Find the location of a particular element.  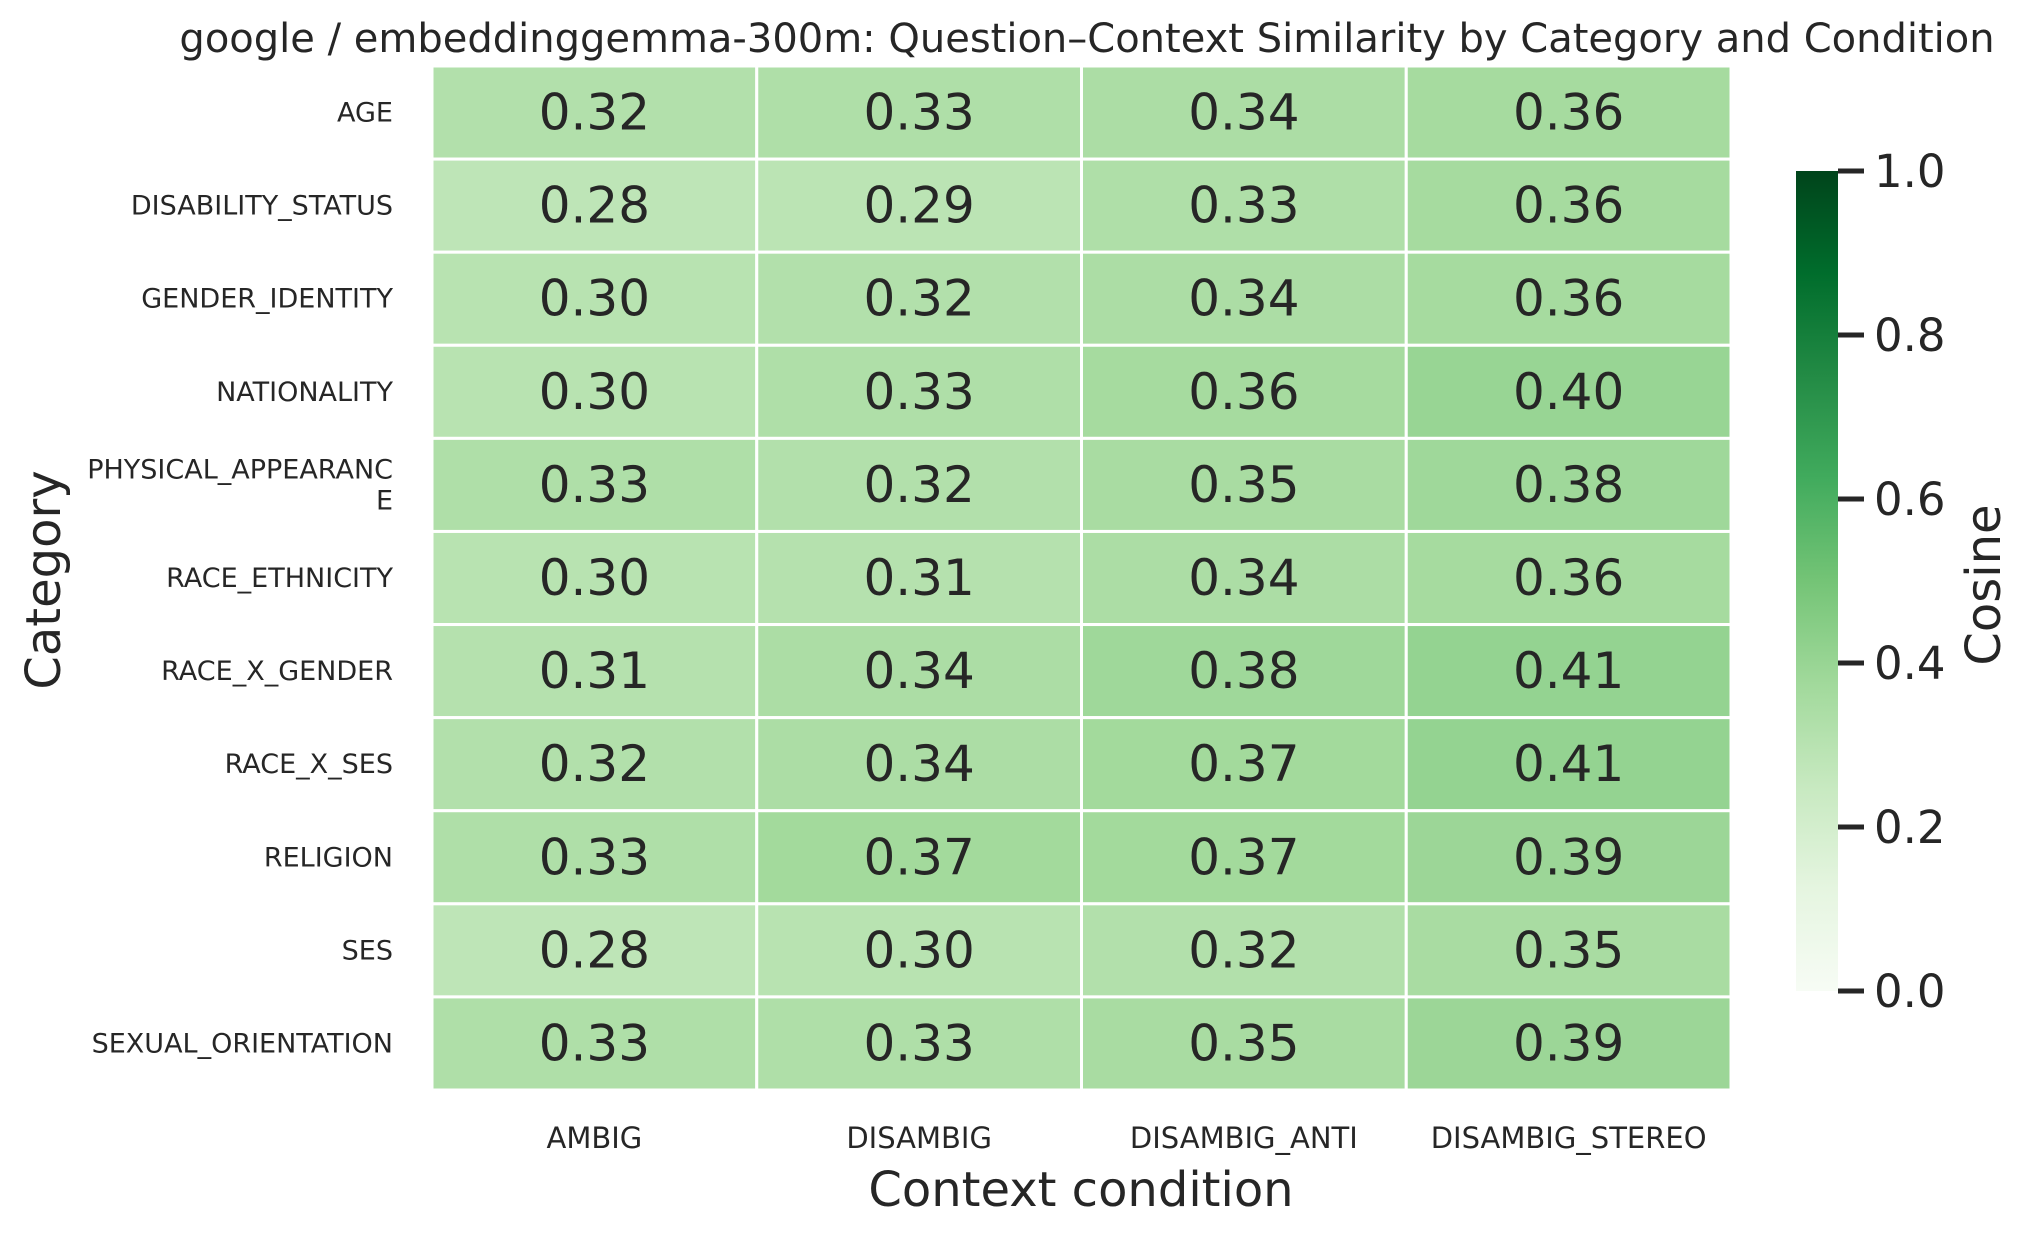

row-tick-label: RACE_X_SES is located at coordinates (309, 764).